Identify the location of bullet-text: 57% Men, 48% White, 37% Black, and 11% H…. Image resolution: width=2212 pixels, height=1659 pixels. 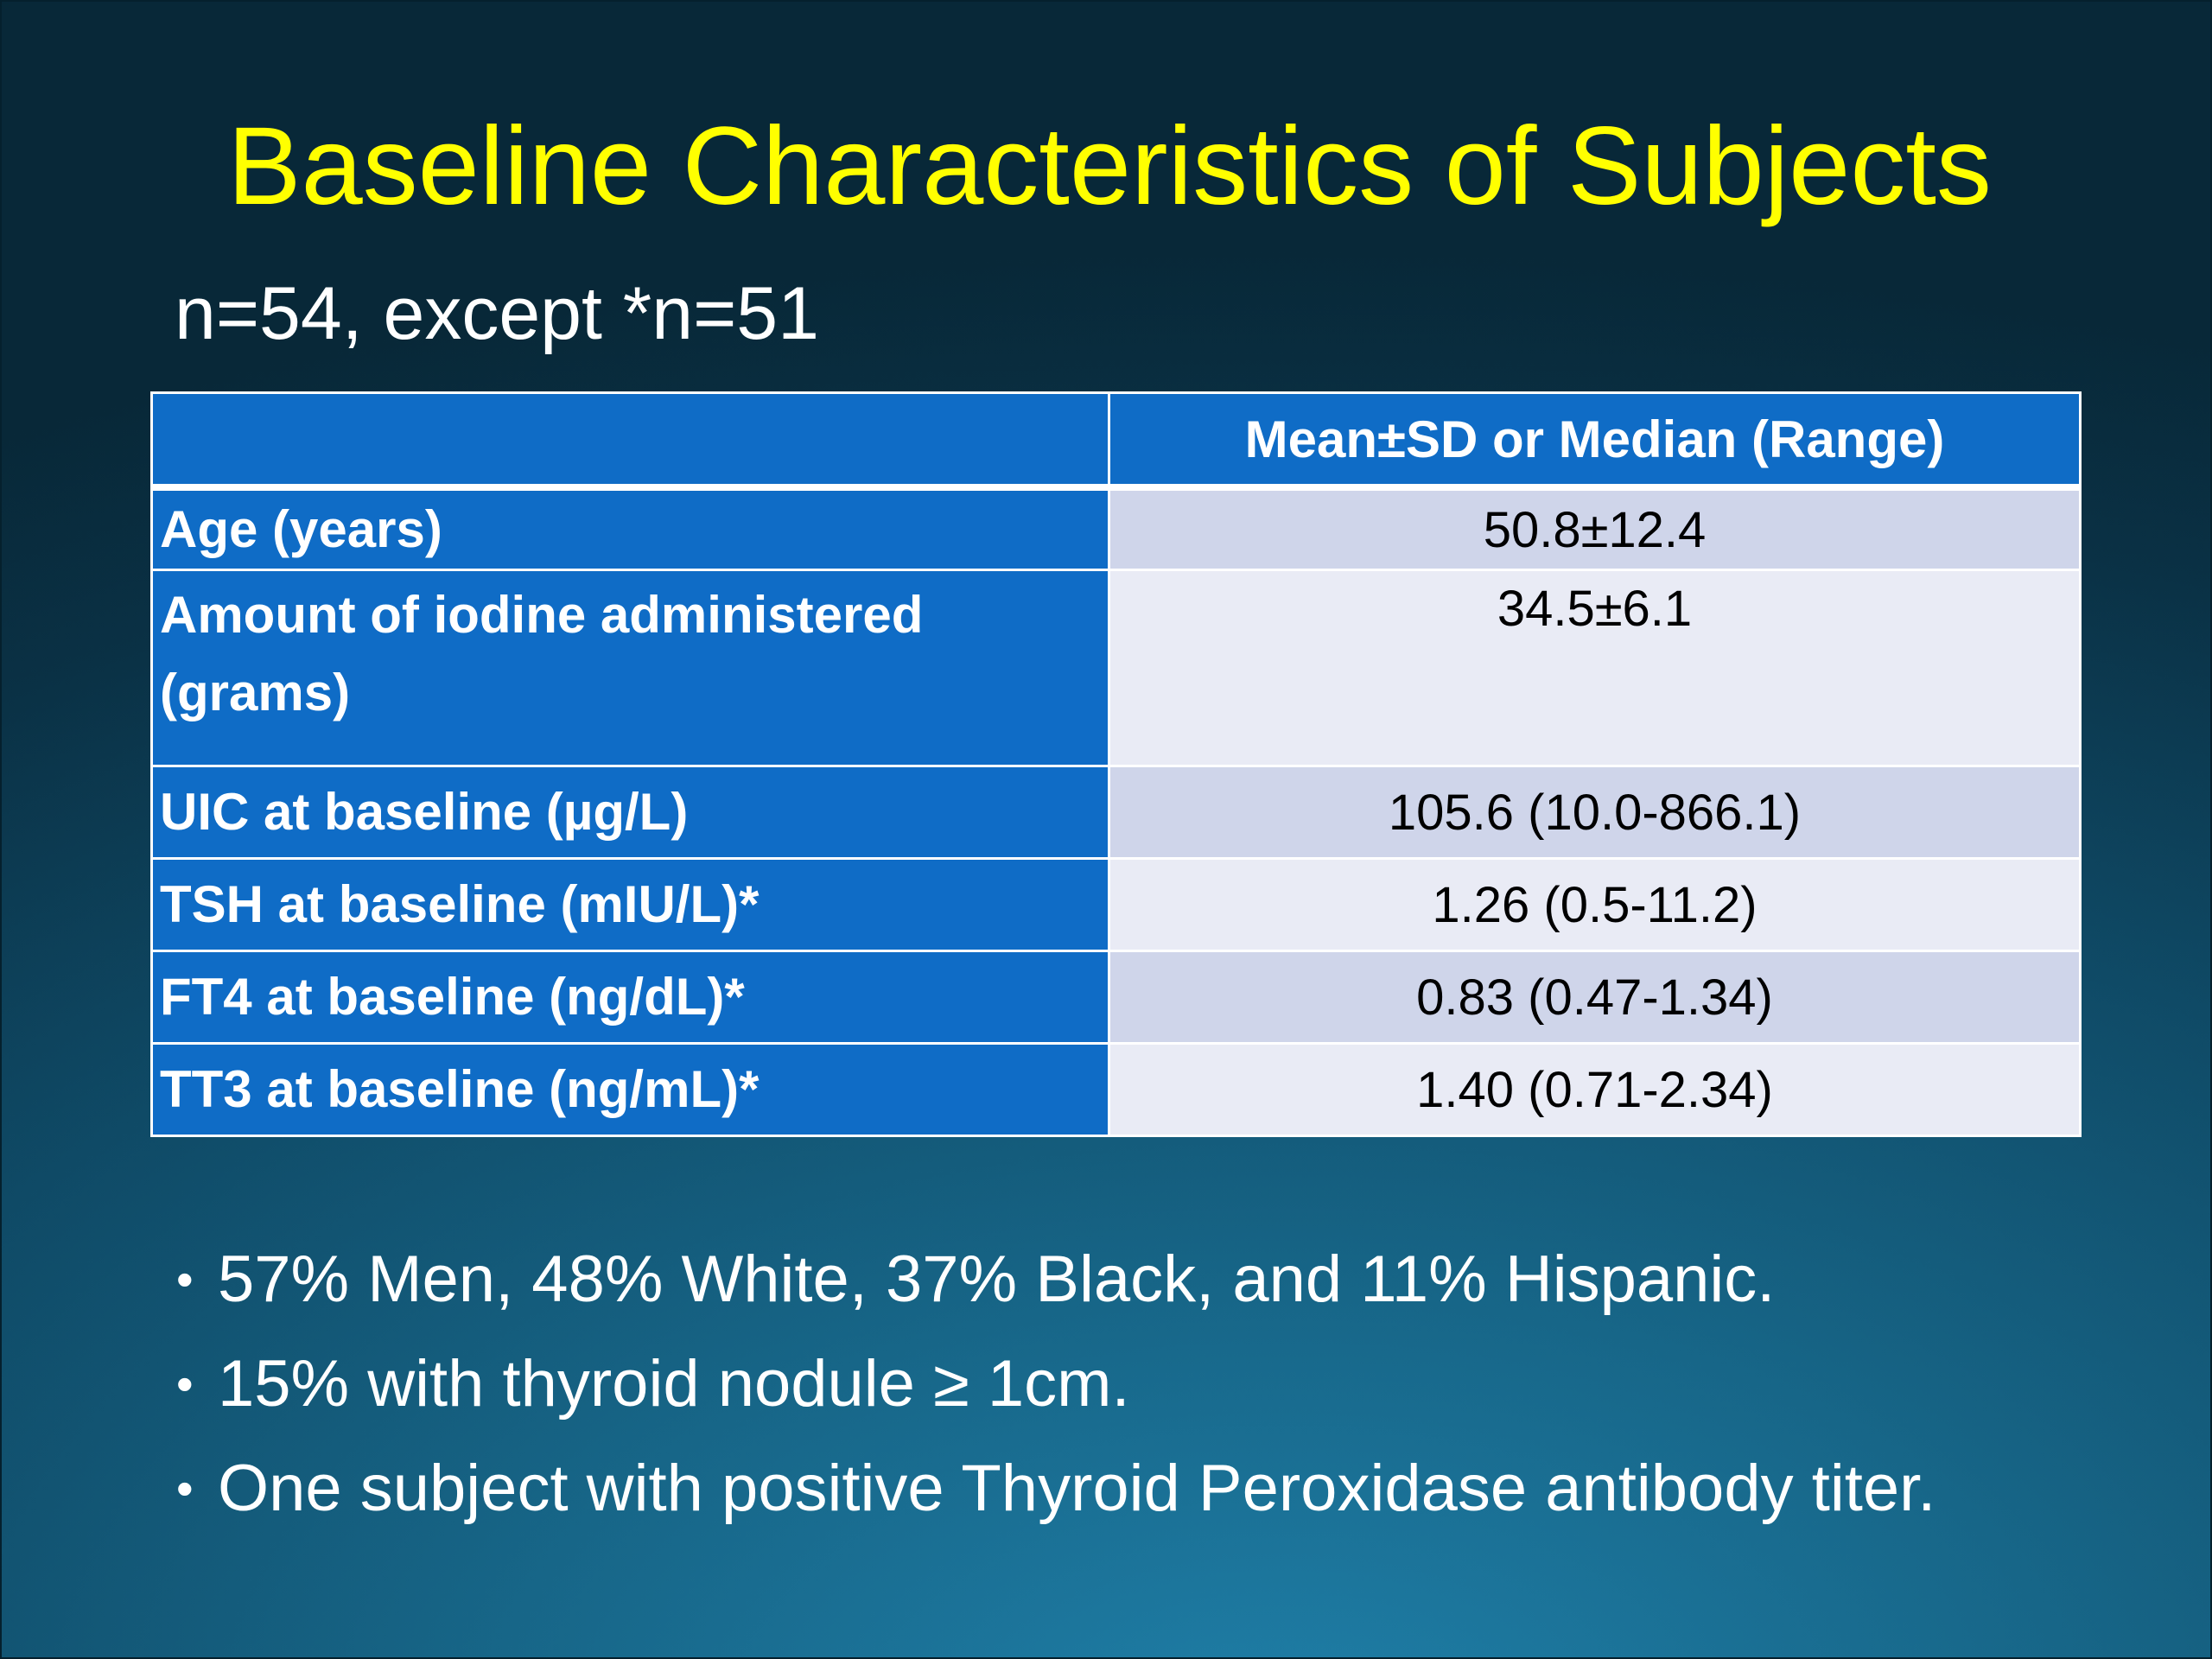
(997, 1279).